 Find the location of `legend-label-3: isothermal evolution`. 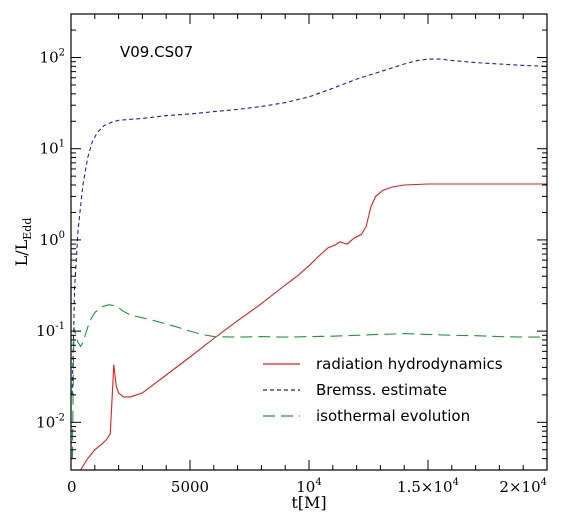

legend-label-3: isothermal evolution is located at coordinates (393, 416).